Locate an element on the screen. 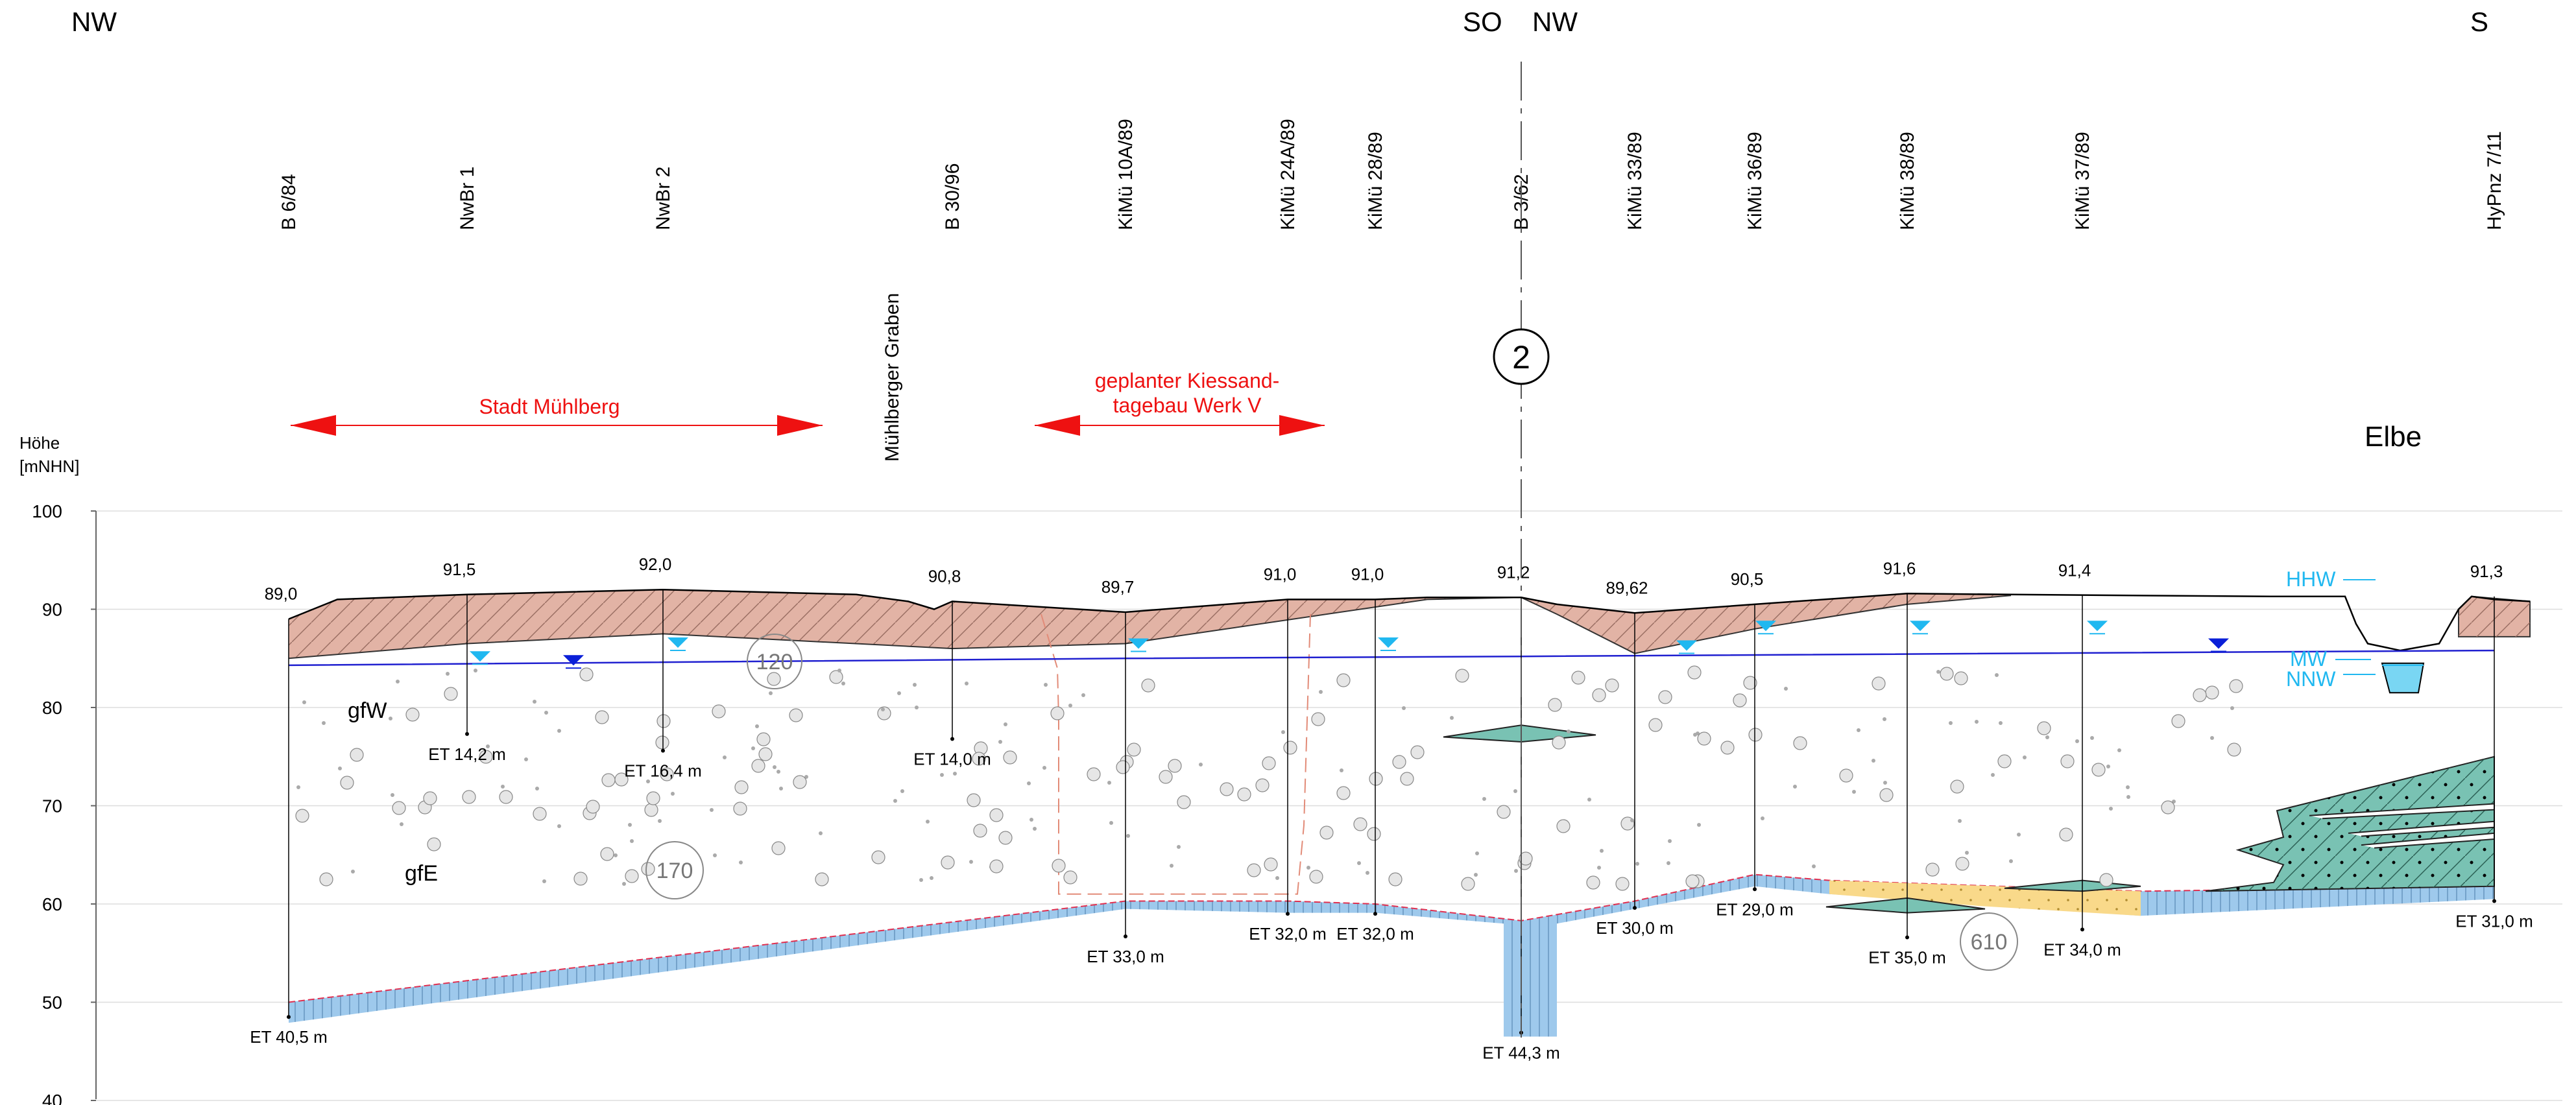 This screenshot has width=2576, height=1105. nnw-label: NNW is located at coordinates (2311, 679).